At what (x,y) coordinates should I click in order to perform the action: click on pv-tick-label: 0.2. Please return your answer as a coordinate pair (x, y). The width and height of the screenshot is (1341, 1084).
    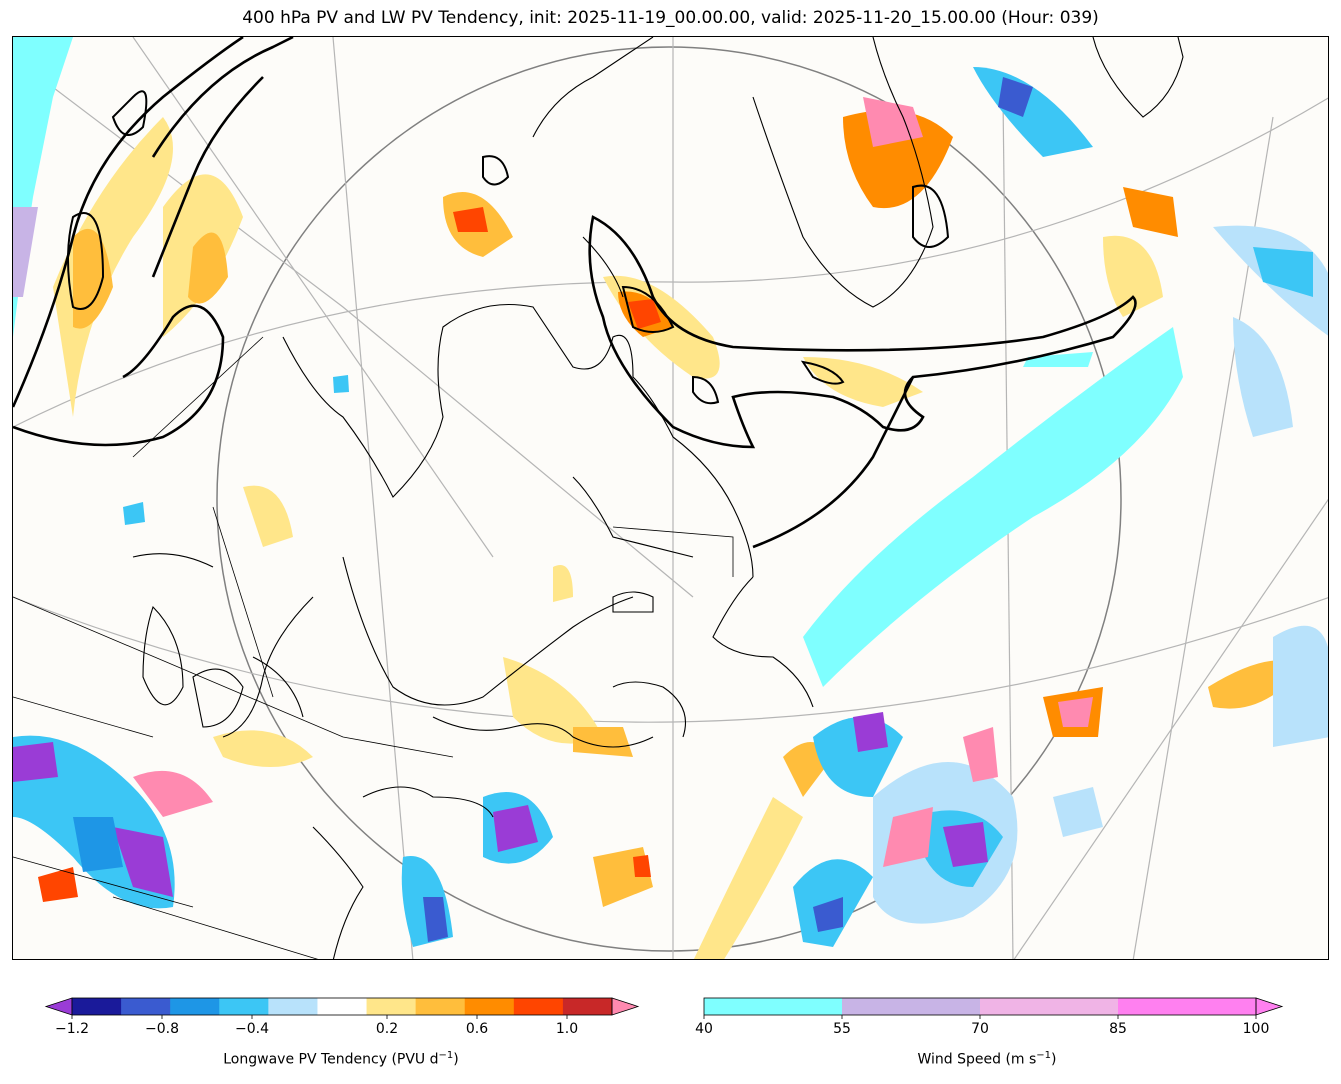
    Looking at the image, I should click on (387, 1029).